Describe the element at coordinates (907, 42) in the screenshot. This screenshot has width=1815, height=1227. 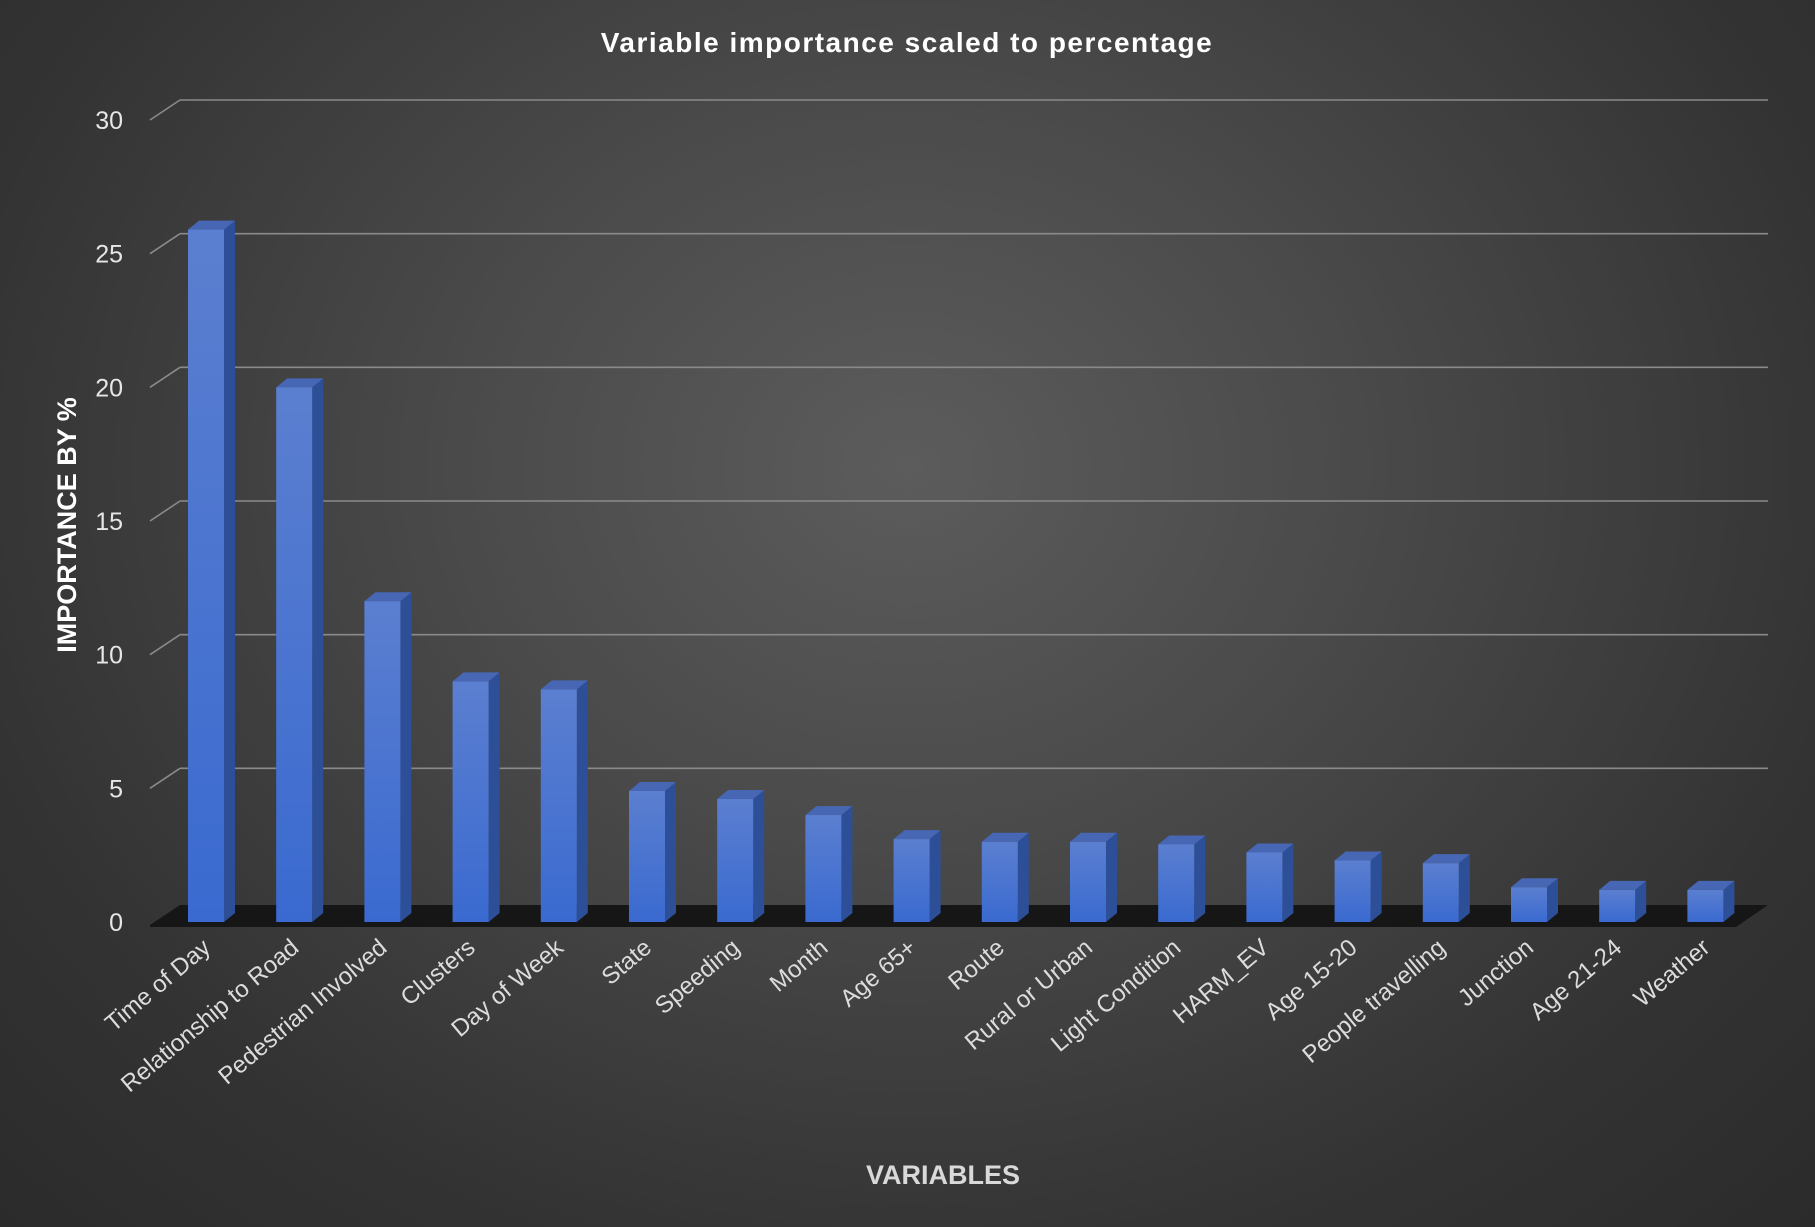
I see `chart-title: Variable importance scaled to percentage` at that location.